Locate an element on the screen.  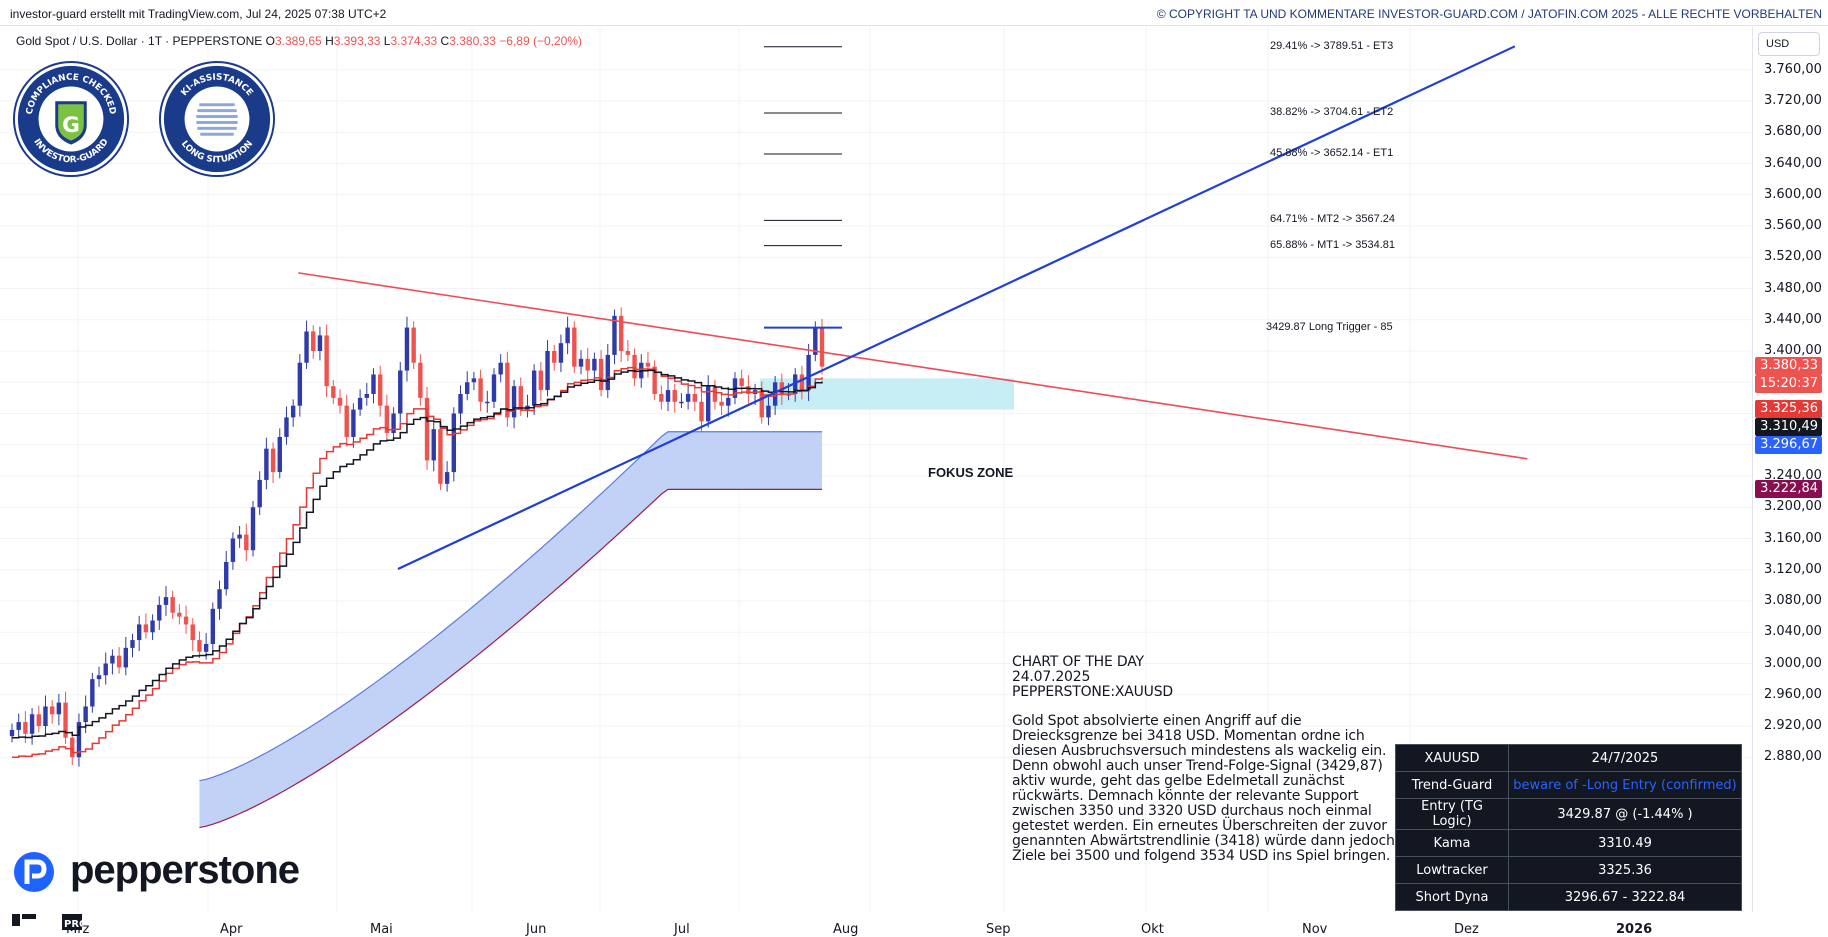
ohlc-open-label: O is located at coordinates (270, 41).